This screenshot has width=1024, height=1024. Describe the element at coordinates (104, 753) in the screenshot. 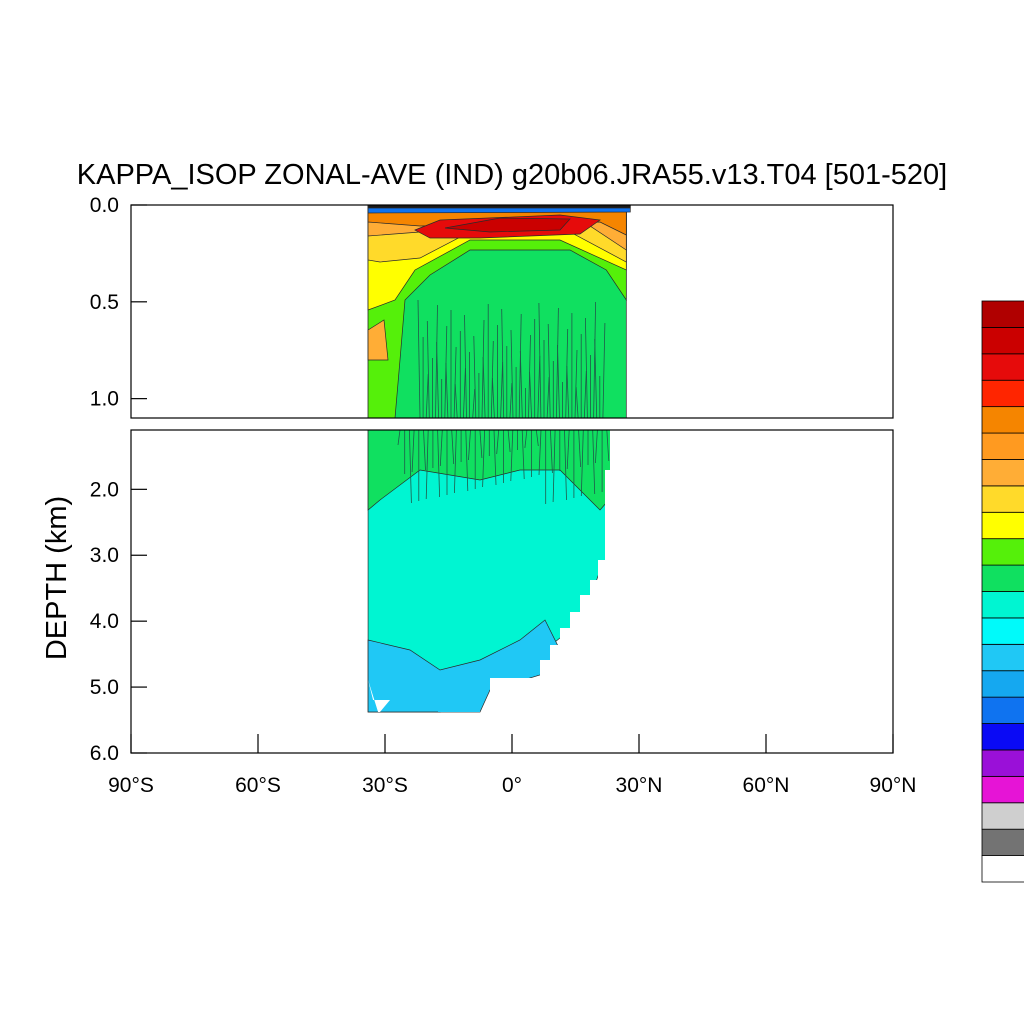

I see `y-tick-label: 6.0` at that location.